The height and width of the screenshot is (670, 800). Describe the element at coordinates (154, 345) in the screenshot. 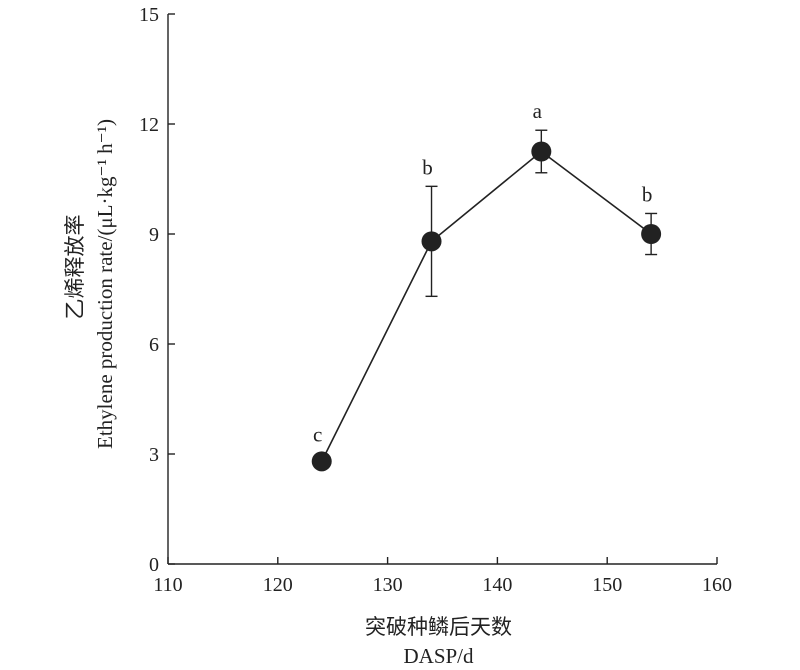

I see `y-tick-label: 6` at that location.